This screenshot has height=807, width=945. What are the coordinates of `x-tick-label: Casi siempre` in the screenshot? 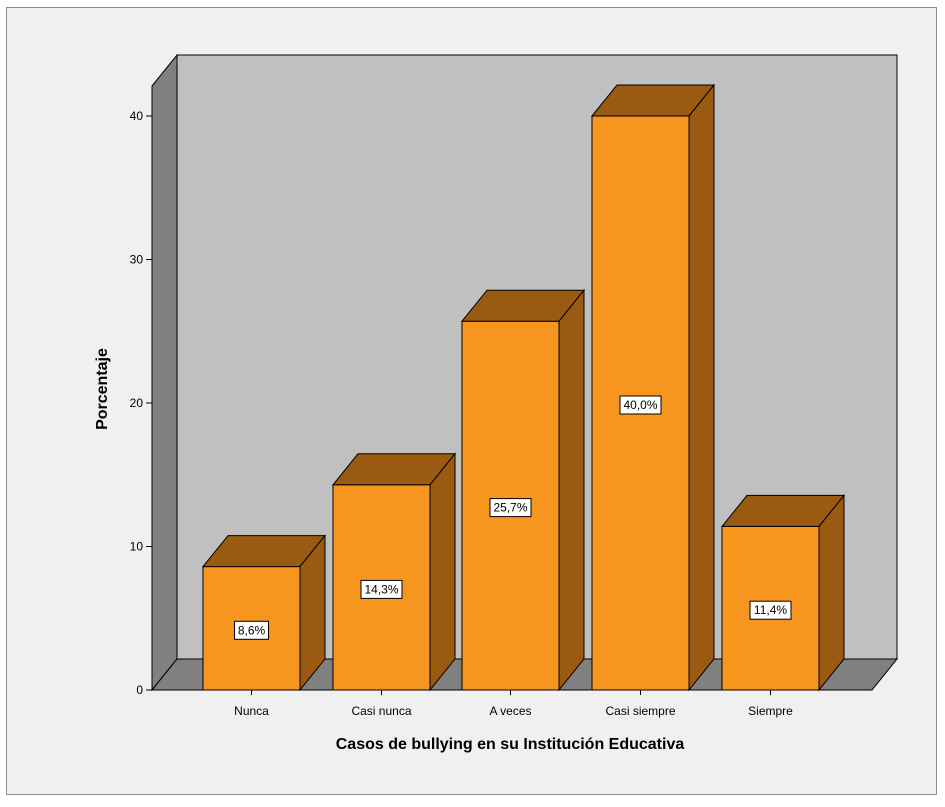 It's located at (640, 711).